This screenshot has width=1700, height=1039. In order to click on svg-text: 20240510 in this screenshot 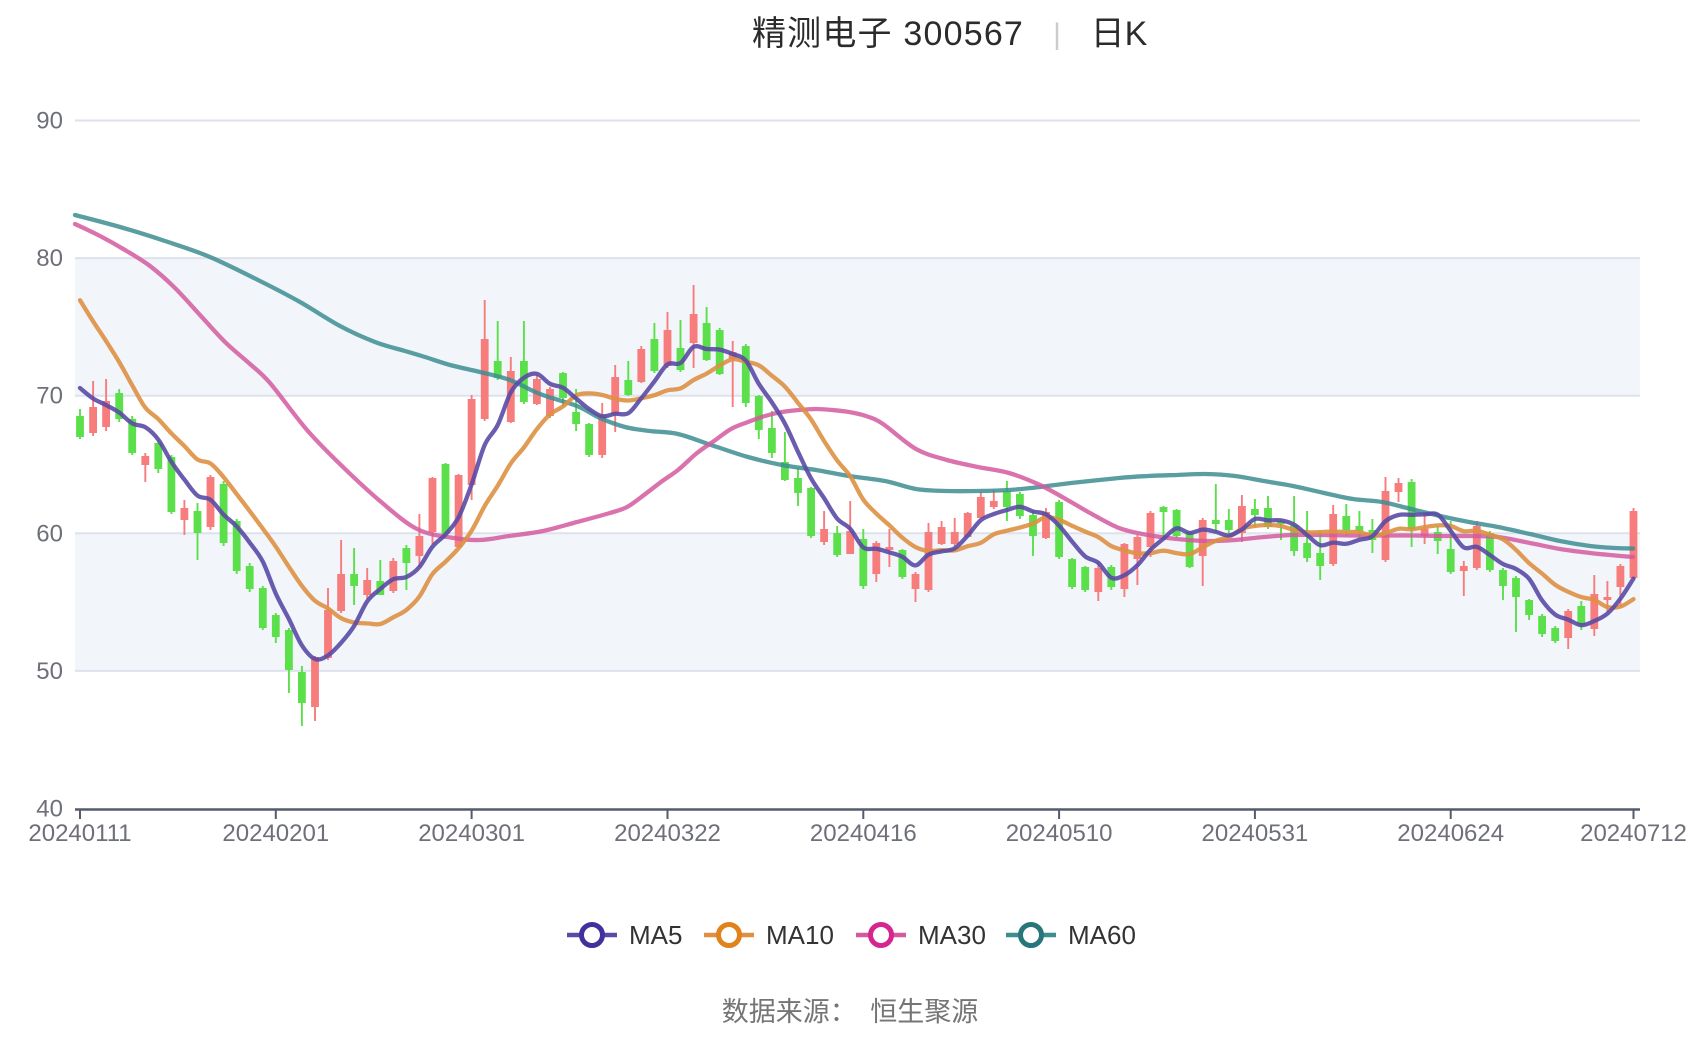, I will do `click(1059, 833)`.